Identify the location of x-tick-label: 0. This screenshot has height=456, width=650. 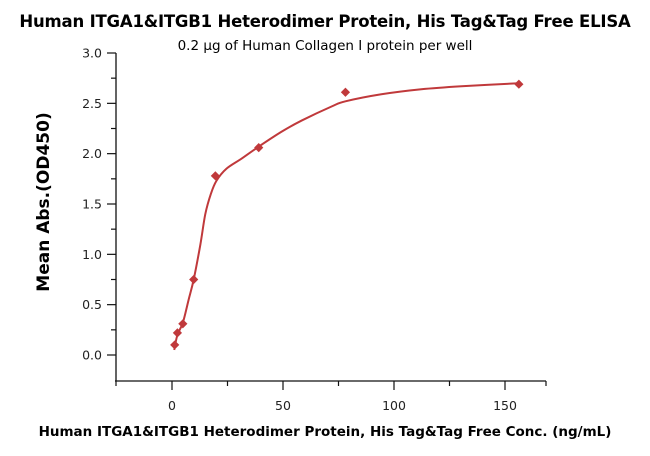
(172, 405).